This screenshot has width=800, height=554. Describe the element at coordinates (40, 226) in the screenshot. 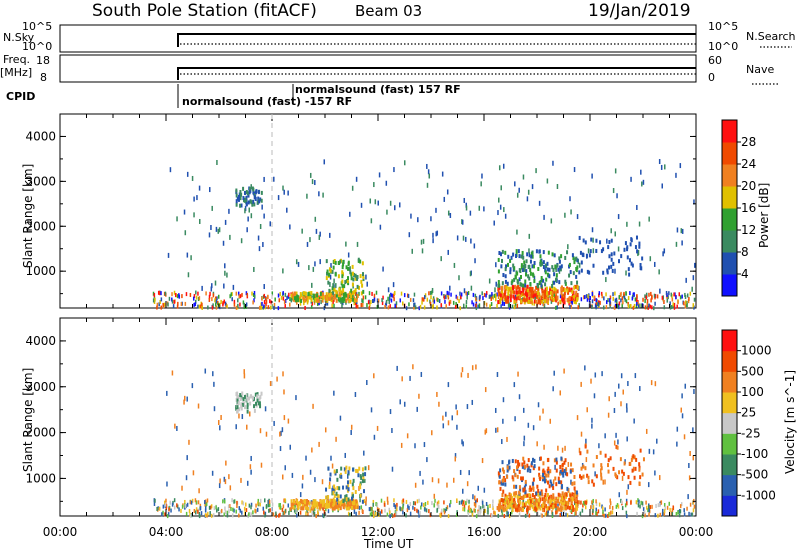

I see `ytick-label: 2000` at that location.